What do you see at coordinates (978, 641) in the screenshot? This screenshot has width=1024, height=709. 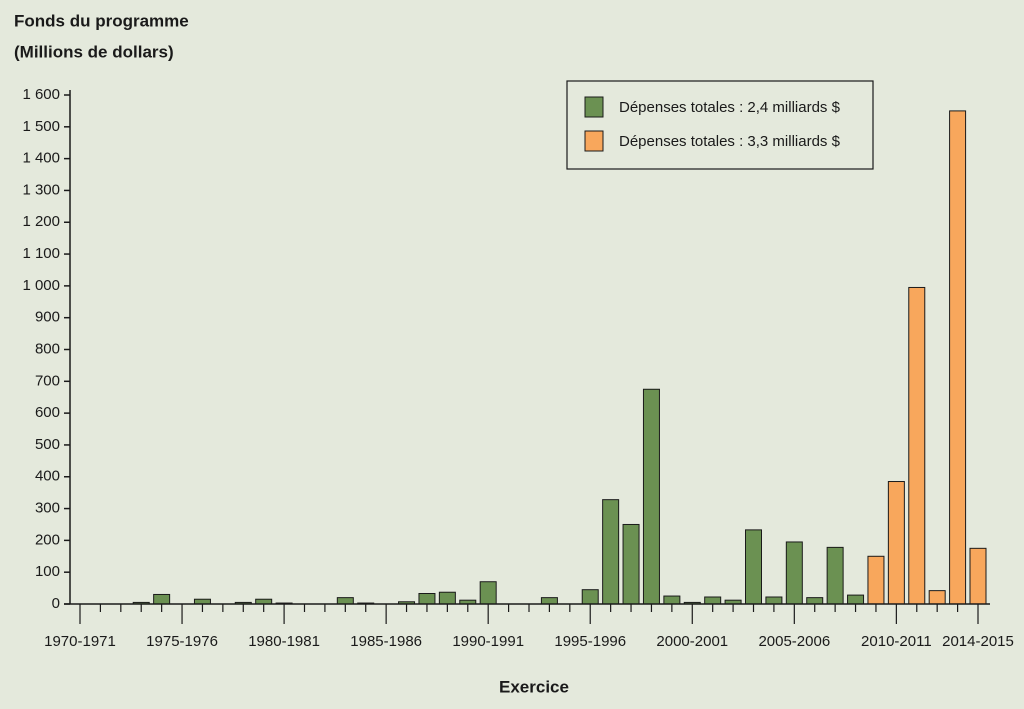 I see `x-tick-label: 2014-2015` at bounding box center [978, 641].